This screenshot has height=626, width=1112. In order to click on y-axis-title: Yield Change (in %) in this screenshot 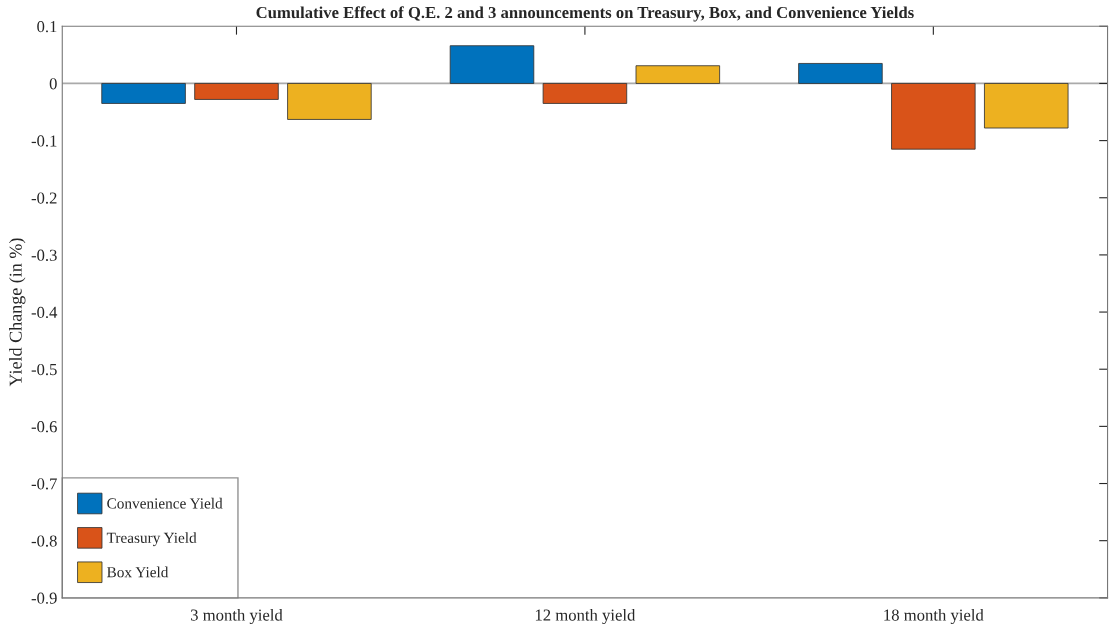, I will do `click(17, 312)`.